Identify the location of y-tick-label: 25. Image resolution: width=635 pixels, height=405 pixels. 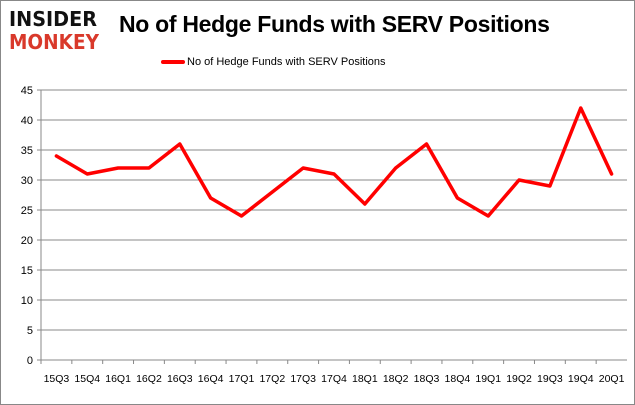
(27, 211).